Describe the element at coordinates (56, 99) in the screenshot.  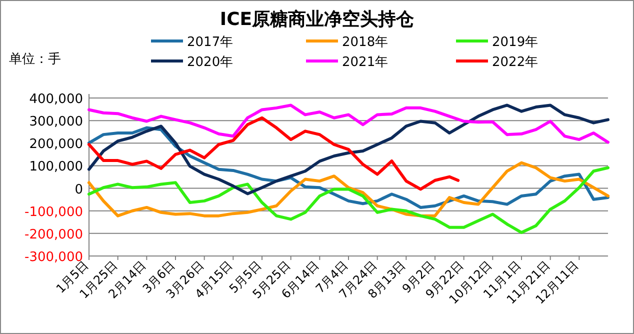
I see `y-tick-label: 400,000` at that location.